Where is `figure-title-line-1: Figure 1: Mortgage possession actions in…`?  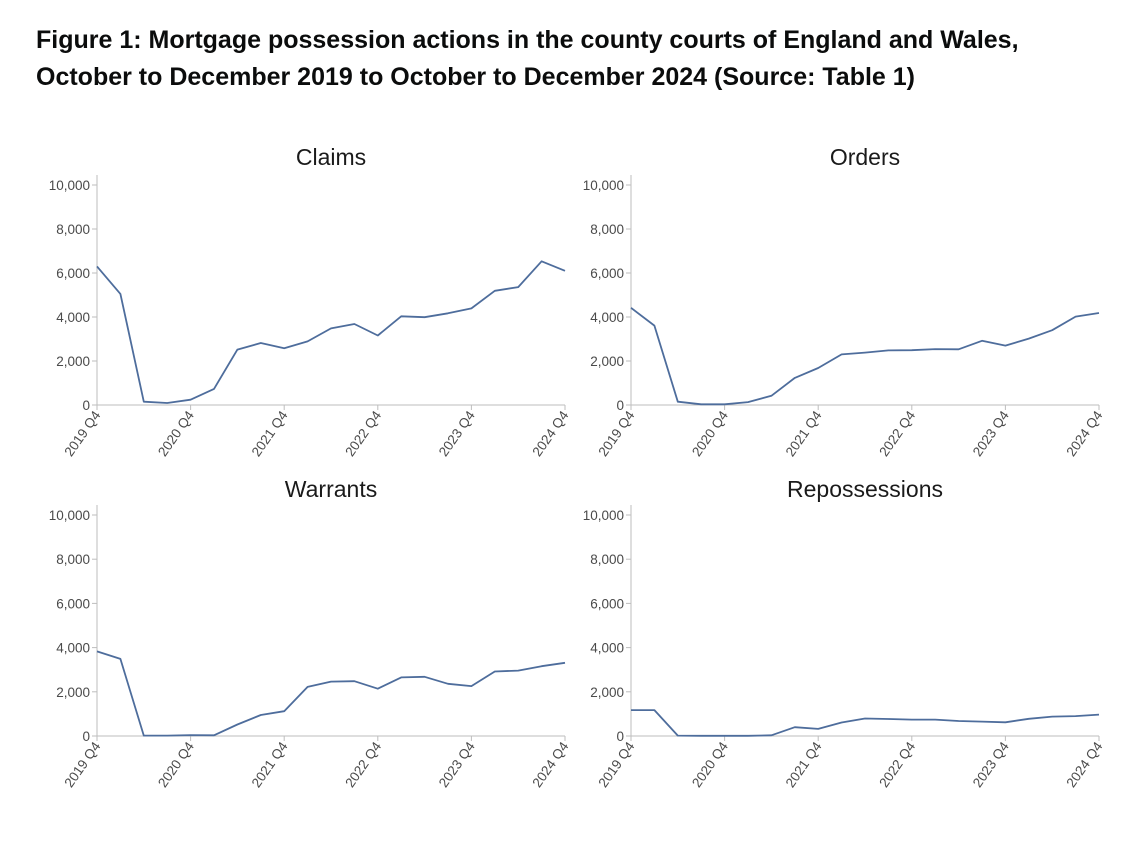 figure-title-line-1: Figure 1: Mortgage possession actions in… is located at coordinates (527, 40).